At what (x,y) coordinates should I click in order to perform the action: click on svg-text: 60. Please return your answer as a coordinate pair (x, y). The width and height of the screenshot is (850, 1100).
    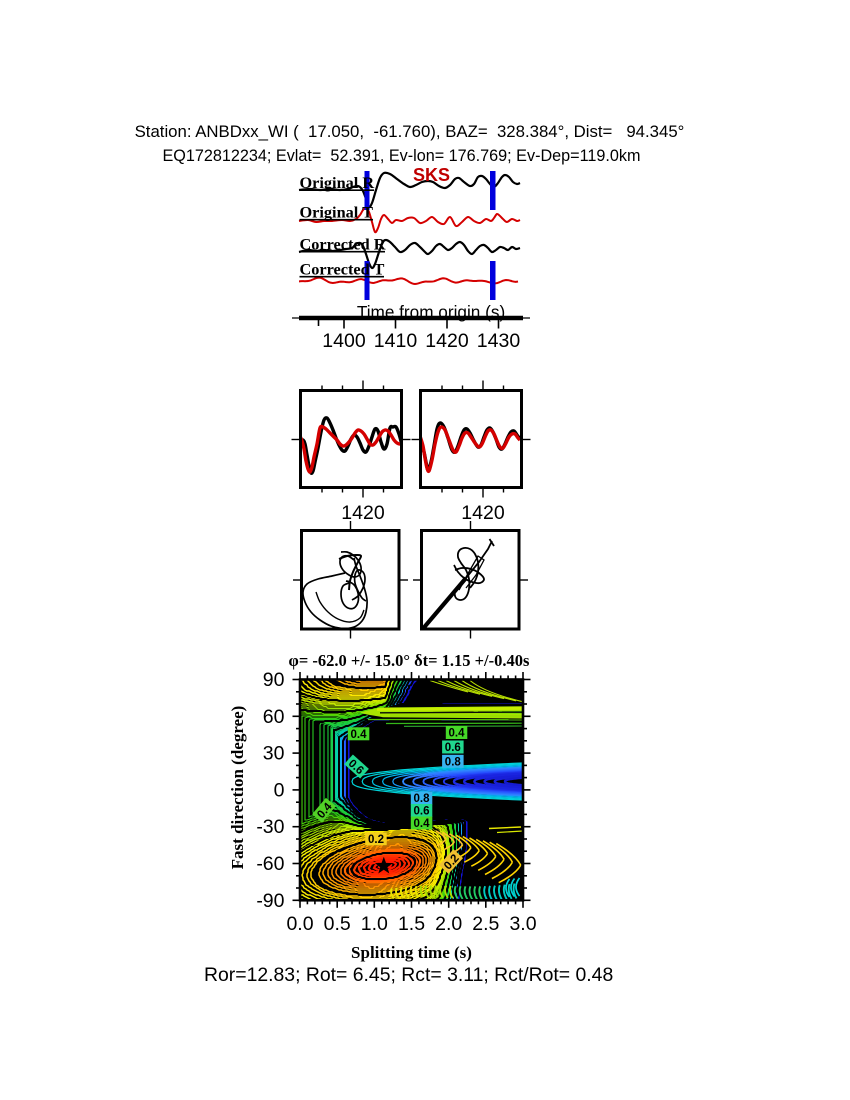
    Looking at the image, I should click on (274, 717).